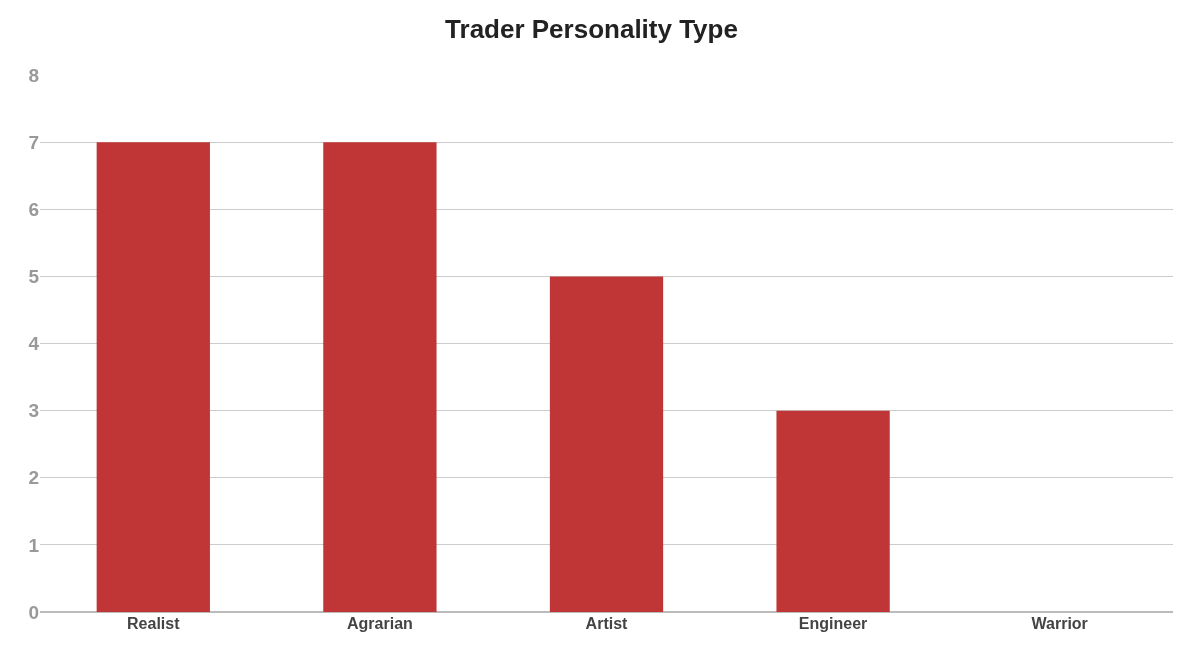 This screenshot has height=652, width=1183. I want to click on x-tick-label: Agrarian, so click(380, 623).